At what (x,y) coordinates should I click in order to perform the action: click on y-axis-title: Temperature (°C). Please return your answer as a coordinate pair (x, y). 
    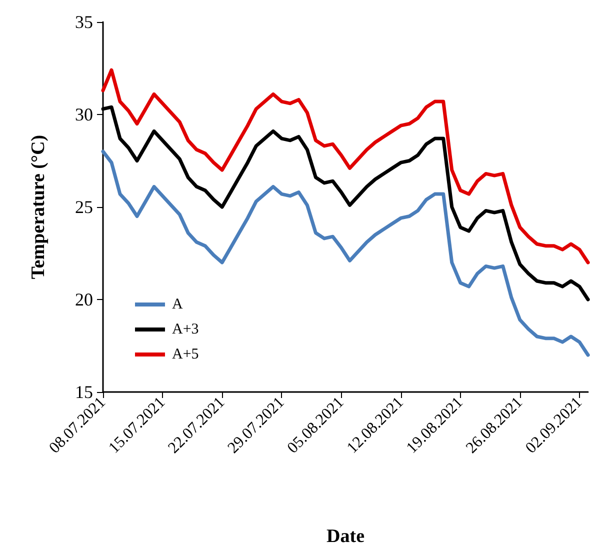
    Looking at the image, I should click on (38, 207).